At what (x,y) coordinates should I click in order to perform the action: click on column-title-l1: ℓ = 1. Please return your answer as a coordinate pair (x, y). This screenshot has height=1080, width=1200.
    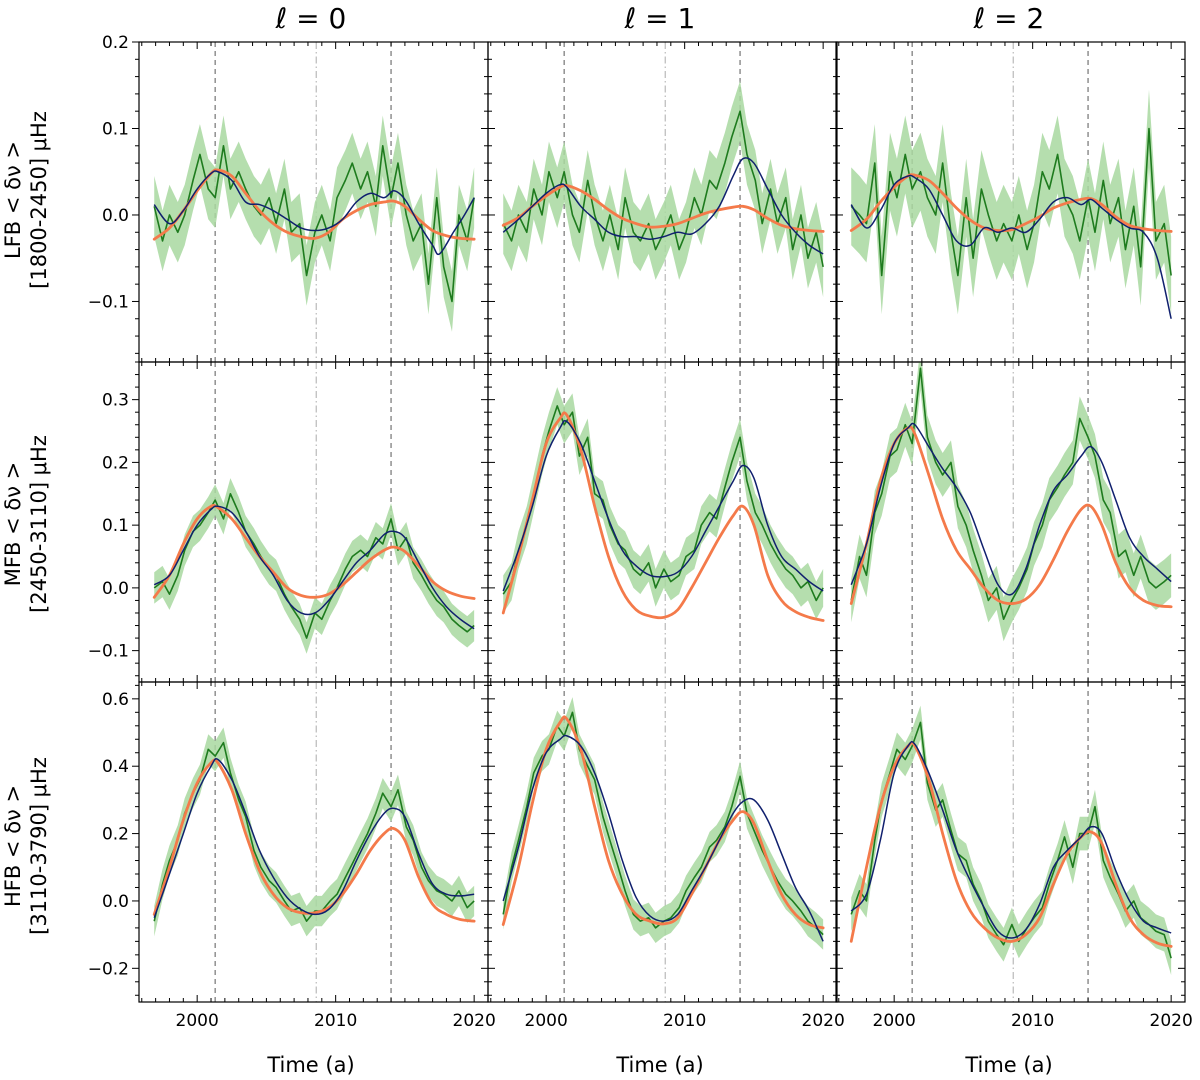
    Looking at the image, I should click on (660, 18).